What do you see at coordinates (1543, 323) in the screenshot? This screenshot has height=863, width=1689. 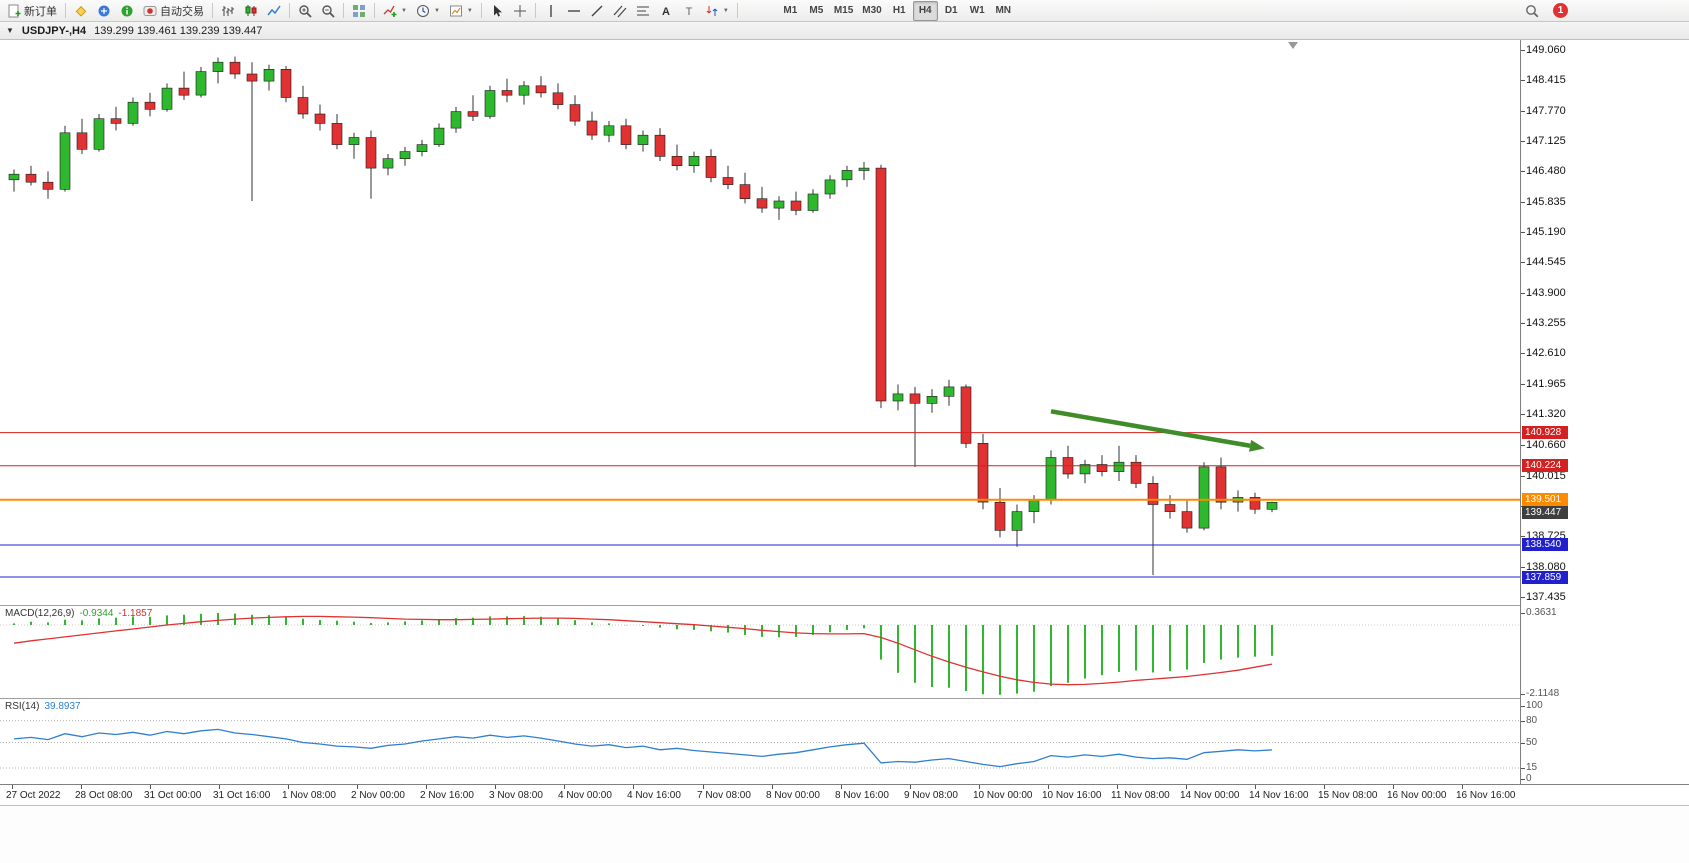 I see `price-tick-label: 143.255` at bounding box center [1543, 323].